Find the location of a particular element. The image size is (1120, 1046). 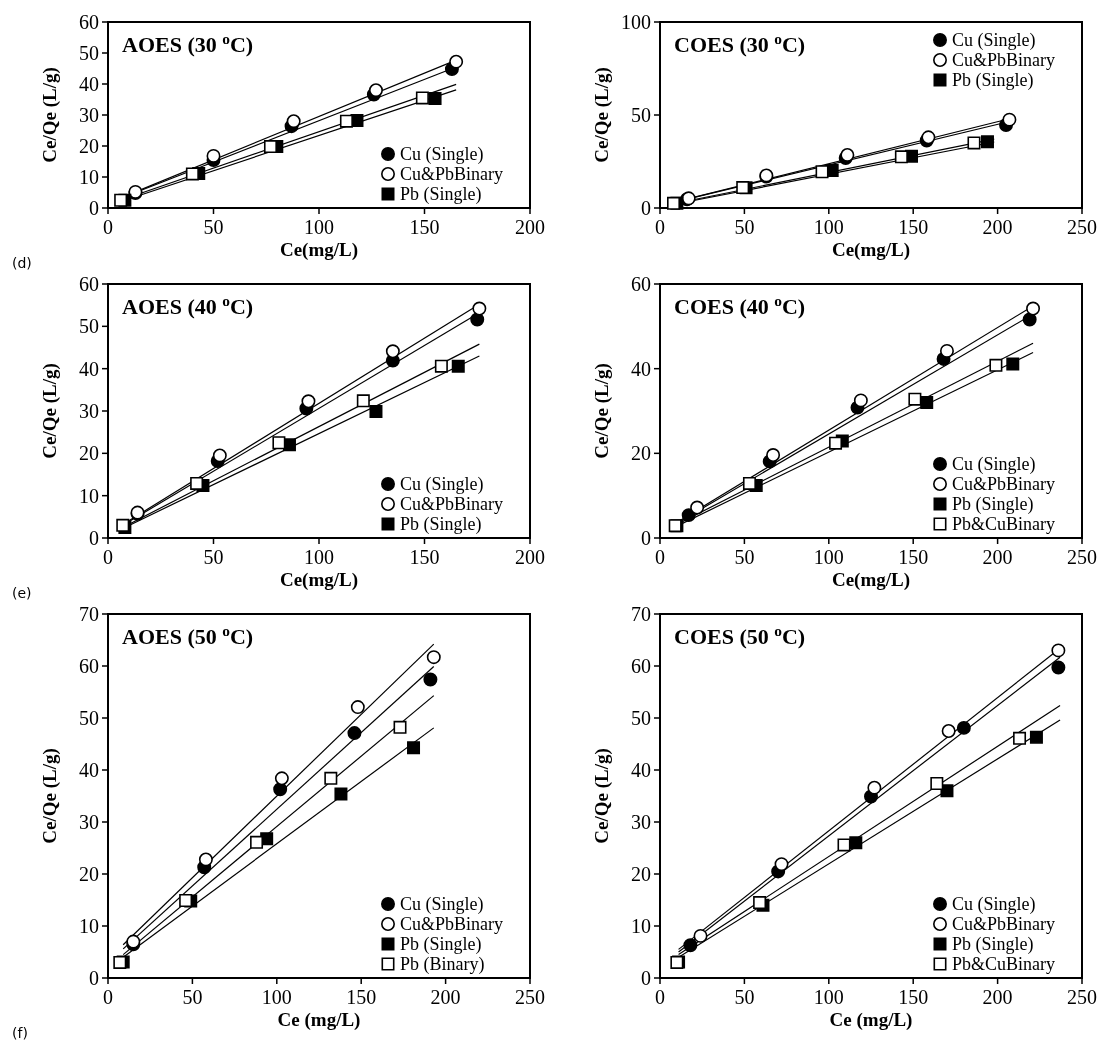

y-tick-label: 70 is located at coordinates (89, 614).